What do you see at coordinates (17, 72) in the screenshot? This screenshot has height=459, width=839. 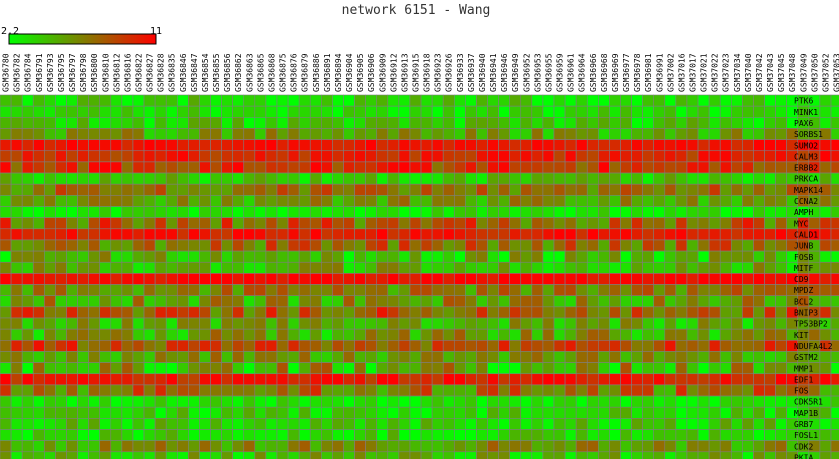 I see `column-label: GSM36782` at bounding box center [17, 72].